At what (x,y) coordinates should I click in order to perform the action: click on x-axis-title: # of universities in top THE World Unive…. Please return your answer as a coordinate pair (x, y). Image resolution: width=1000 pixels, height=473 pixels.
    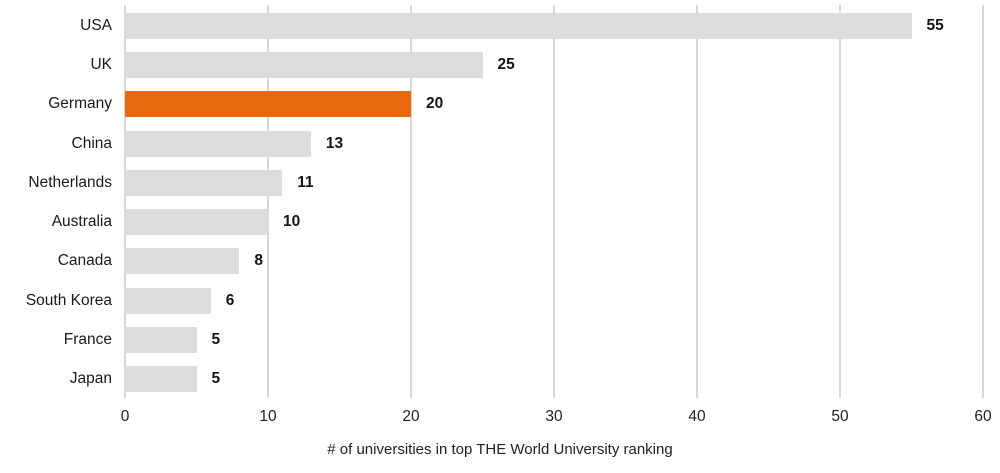
    Looking at the image, I should click on (500, 449).